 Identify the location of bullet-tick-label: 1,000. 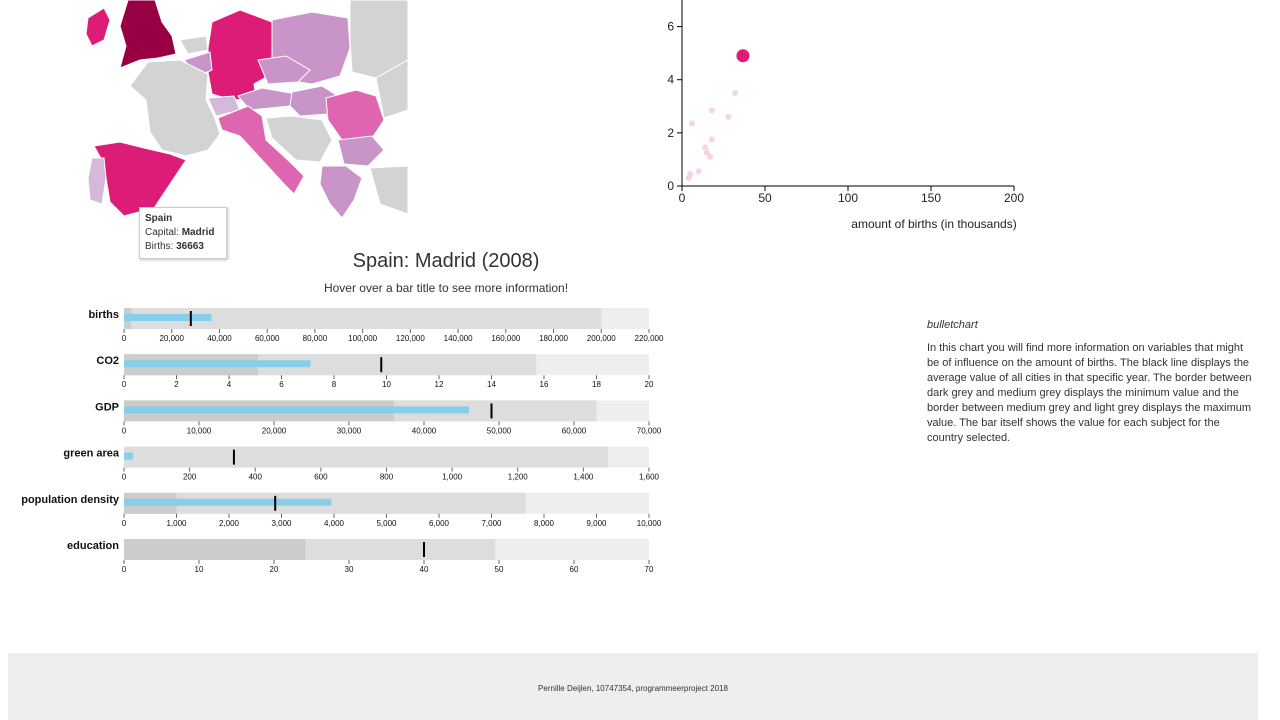
(176, 523).